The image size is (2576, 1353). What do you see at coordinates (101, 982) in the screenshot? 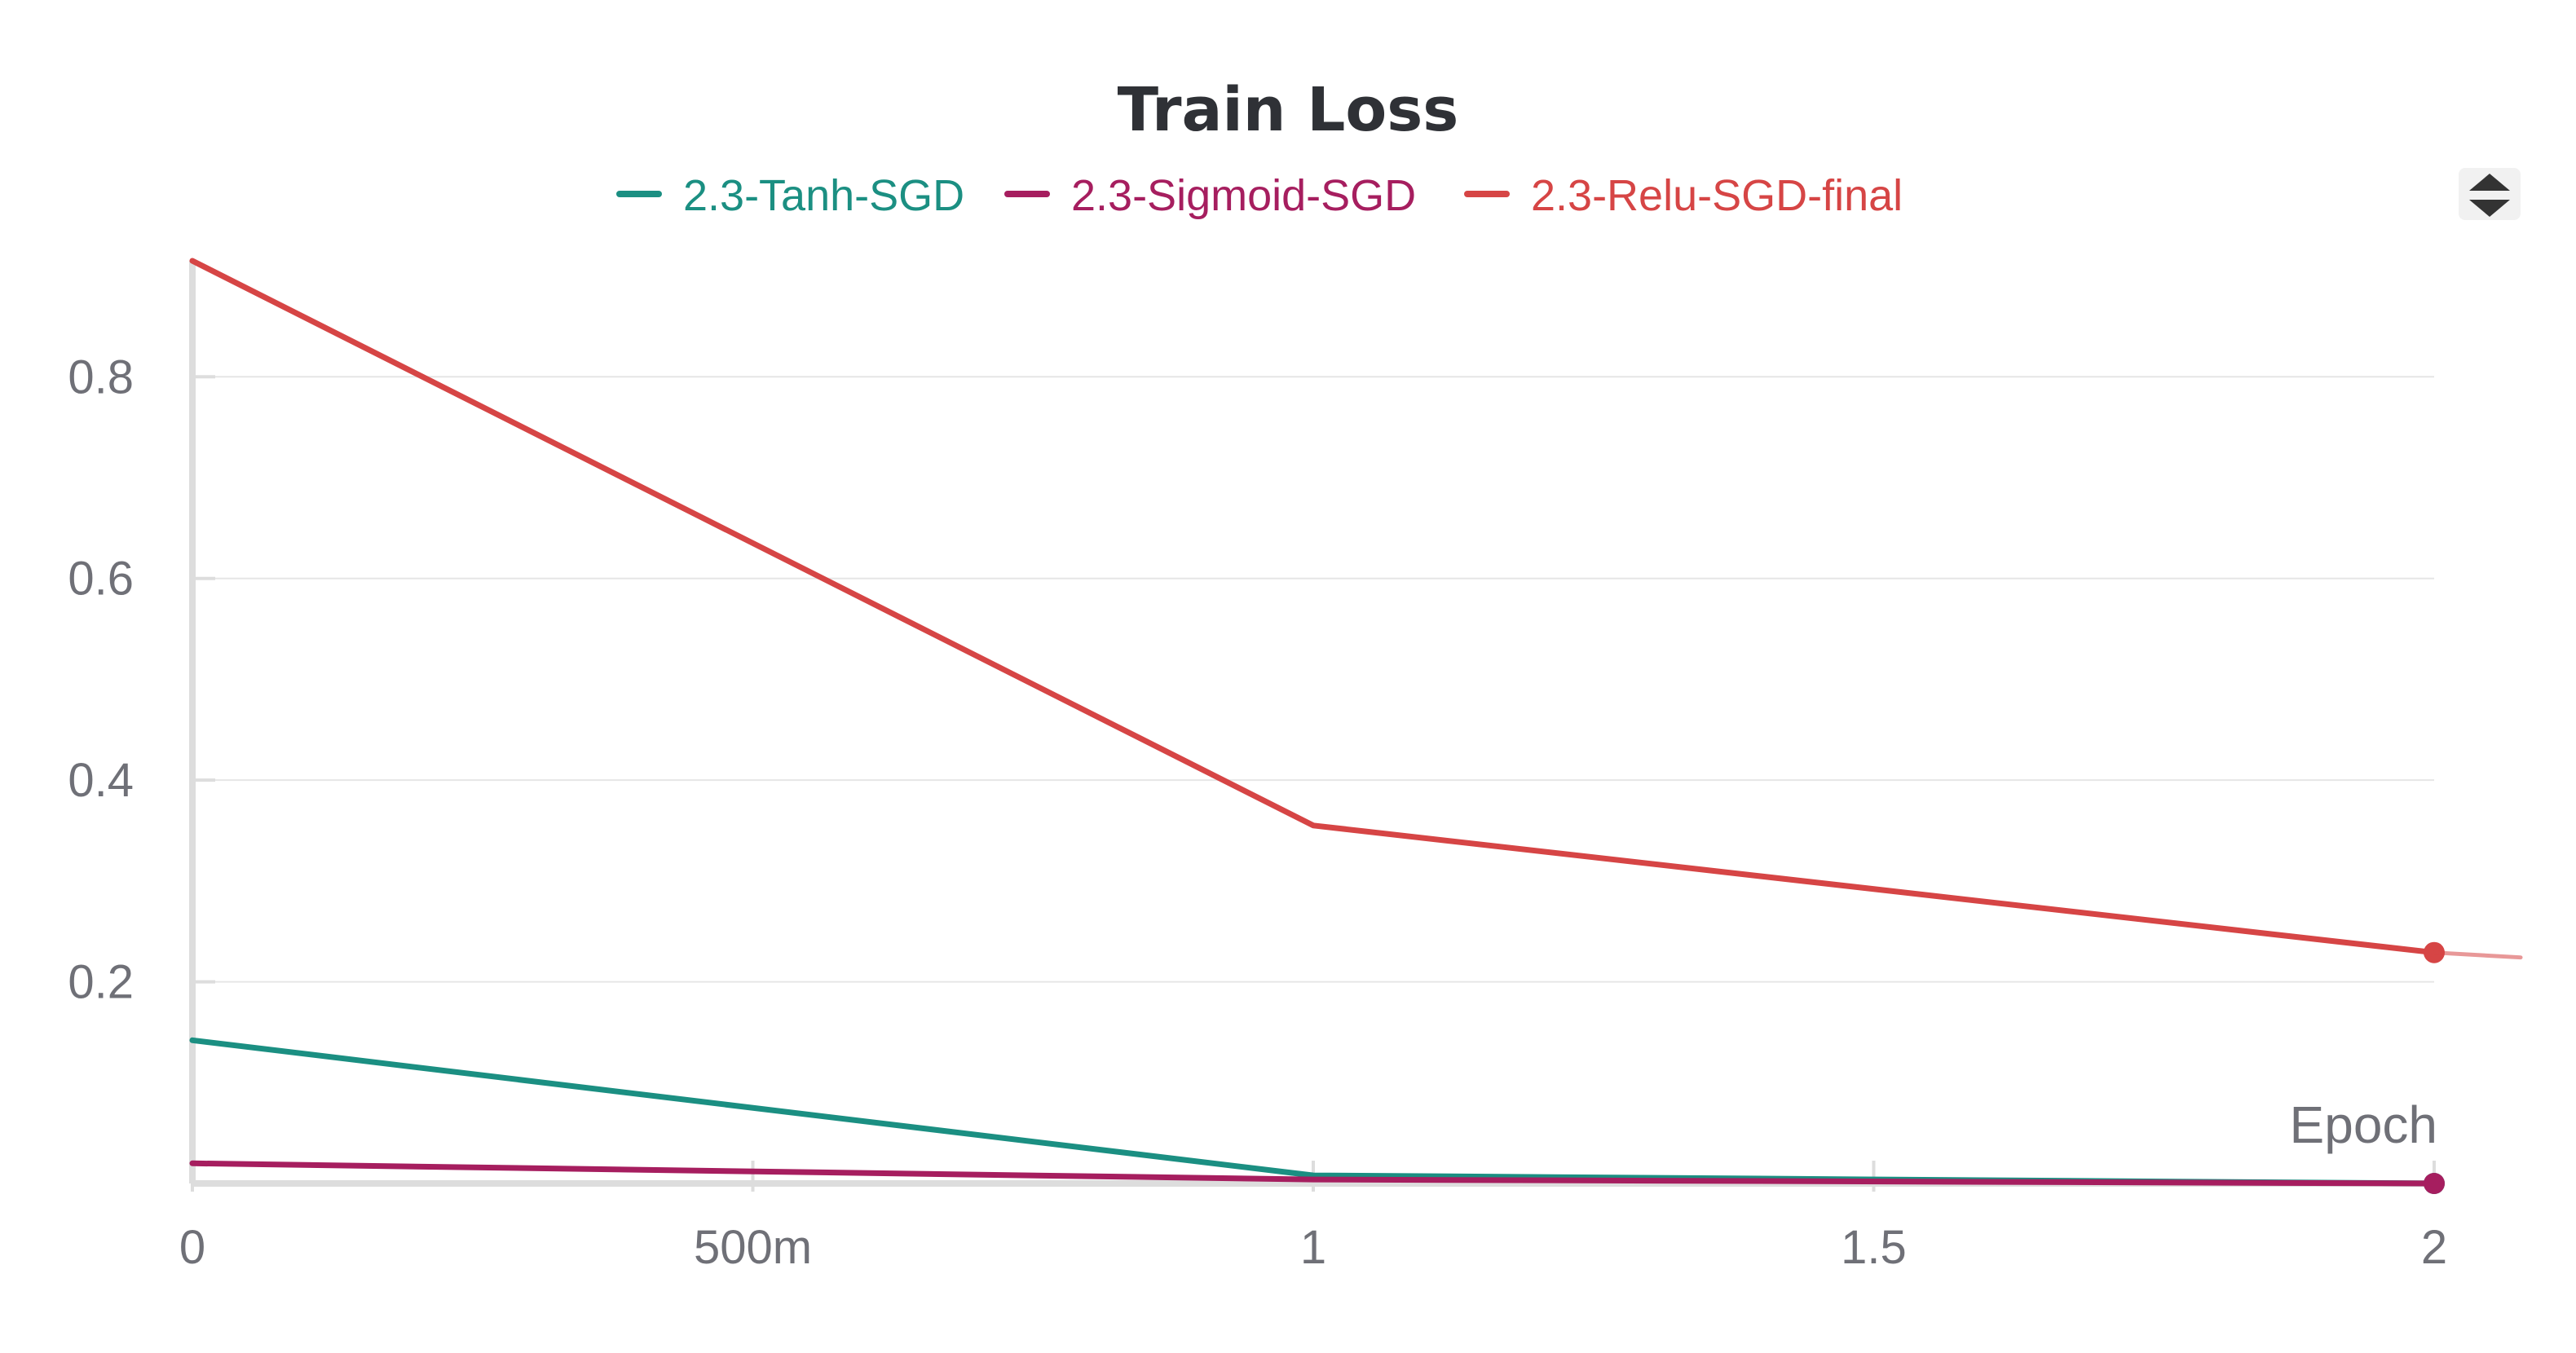
I see `y-tick-label: 0.2` at bounding box center [101, 982].